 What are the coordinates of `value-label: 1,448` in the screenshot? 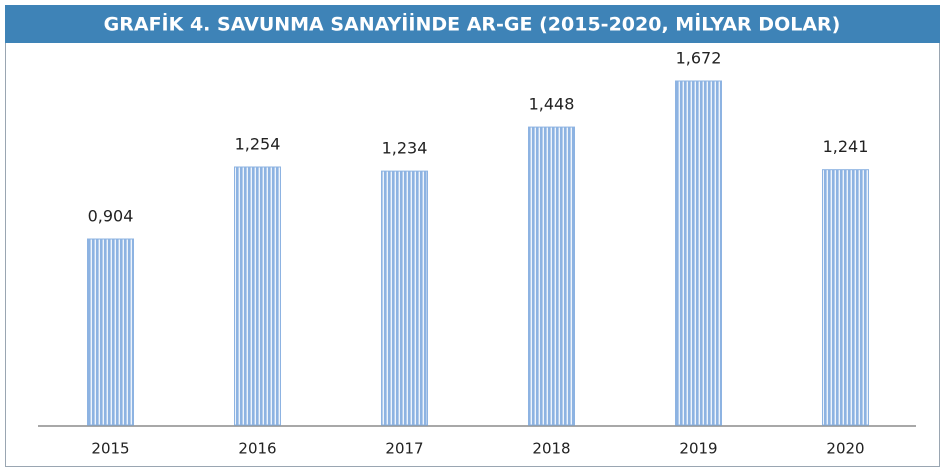 It's located at (552, 104).